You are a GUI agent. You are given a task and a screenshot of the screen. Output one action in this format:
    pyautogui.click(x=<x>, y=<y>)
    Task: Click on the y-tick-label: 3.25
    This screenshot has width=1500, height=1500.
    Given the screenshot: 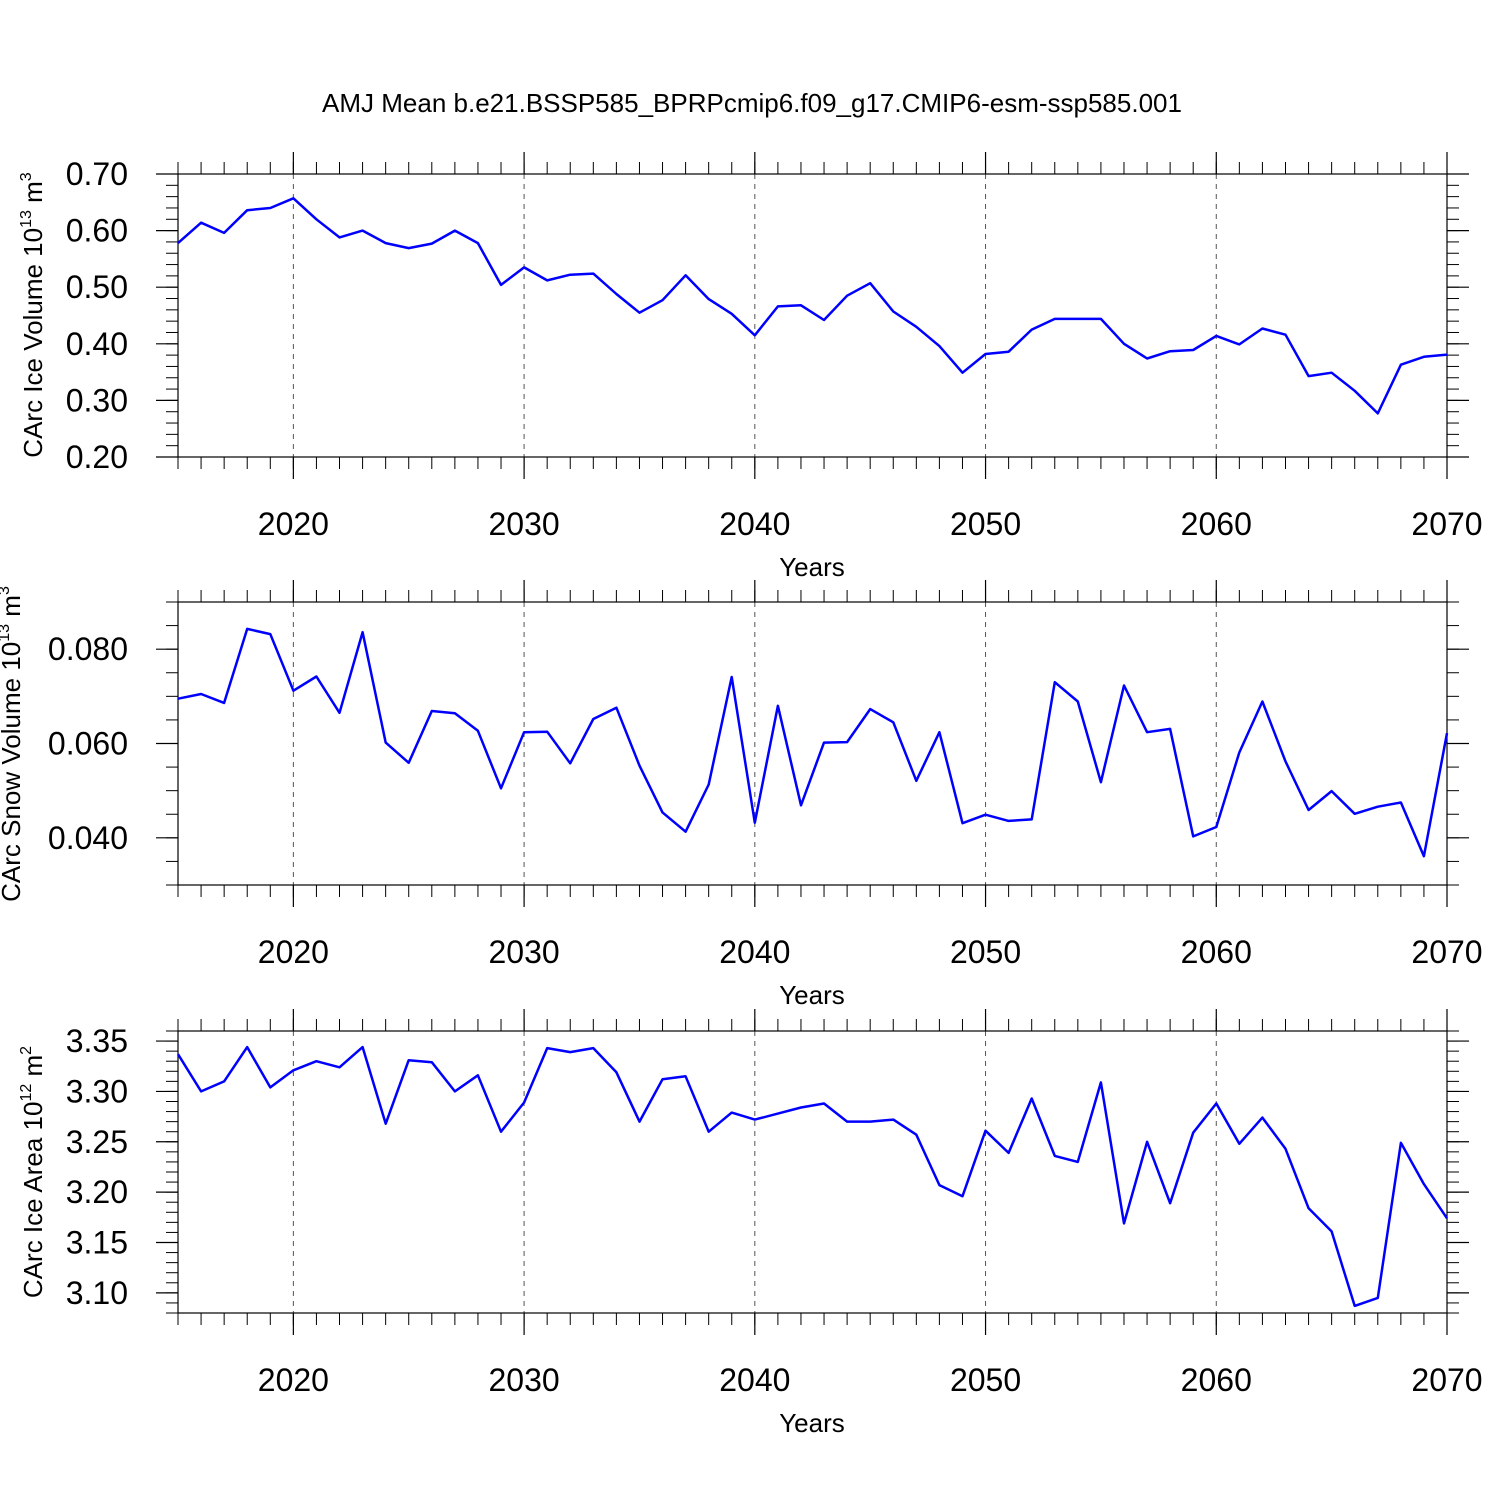 What is the action you would take?
    pyautogui.click(x=97, y=1142)
    